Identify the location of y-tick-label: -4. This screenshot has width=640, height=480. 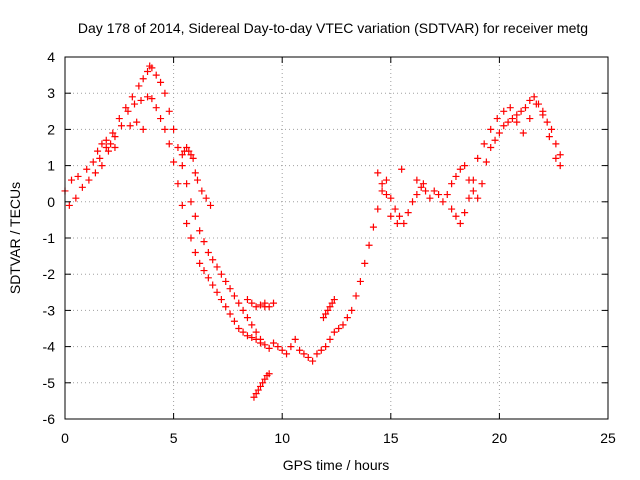
(49, 347).